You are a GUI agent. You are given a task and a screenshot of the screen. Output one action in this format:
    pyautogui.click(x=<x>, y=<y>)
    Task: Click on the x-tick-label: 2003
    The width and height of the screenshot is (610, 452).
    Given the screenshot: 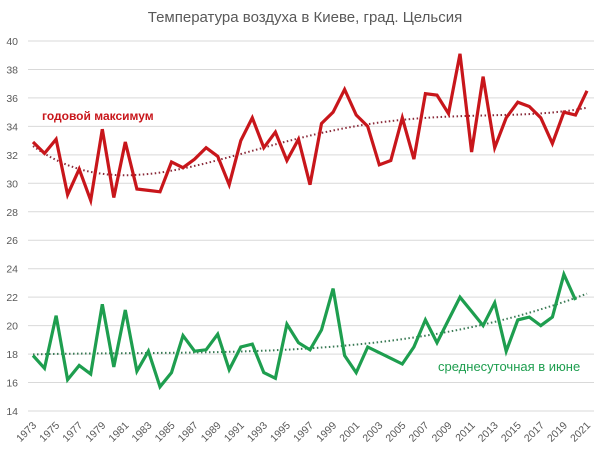 What is the action you would take?
    pyautogui.click(x=372, y=432)
    